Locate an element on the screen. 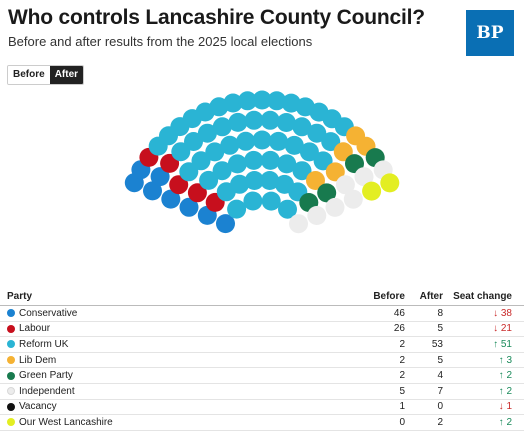  change-cell: ↓ 38 is located at coordinates (477, 313).